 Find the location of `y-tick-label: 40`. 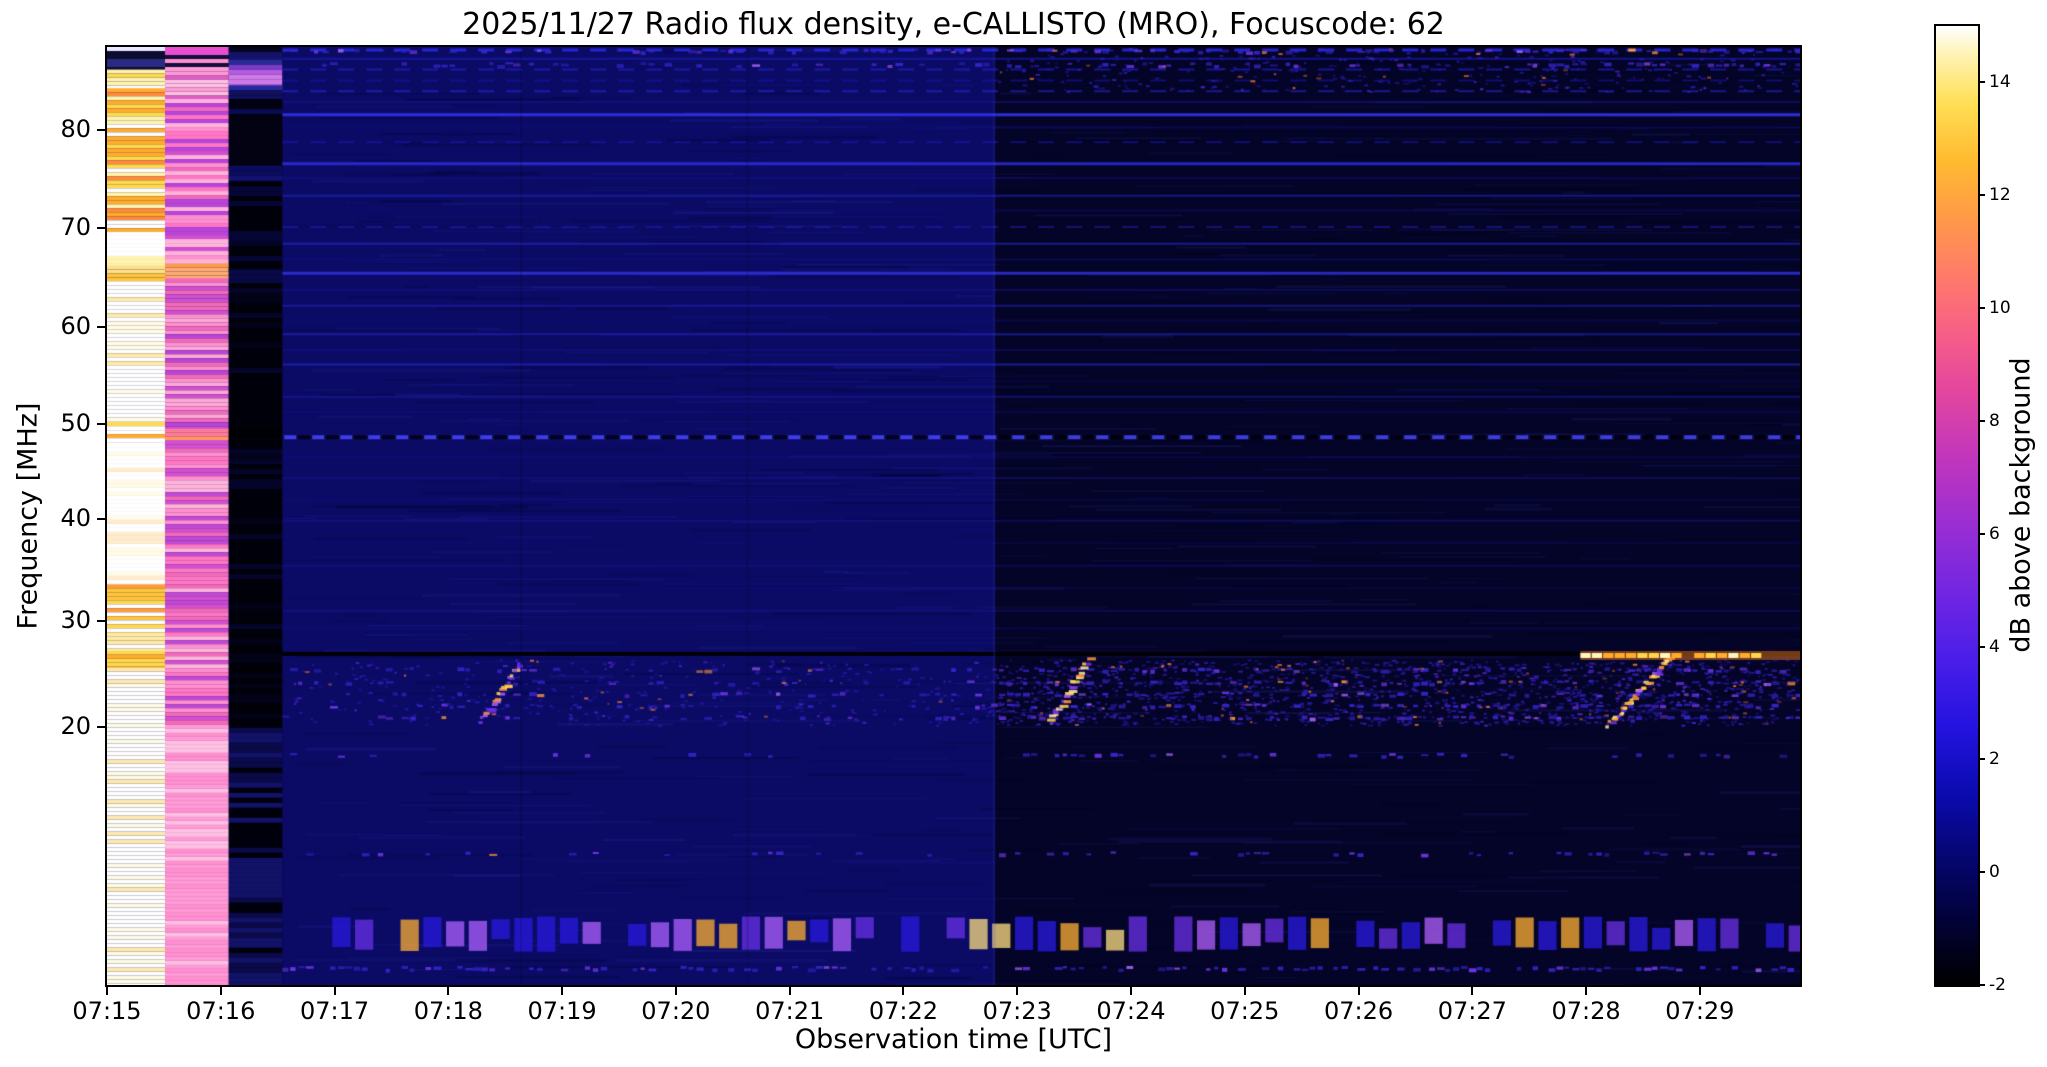

y-tick-label: 40 is located at coordinates (75, 517).